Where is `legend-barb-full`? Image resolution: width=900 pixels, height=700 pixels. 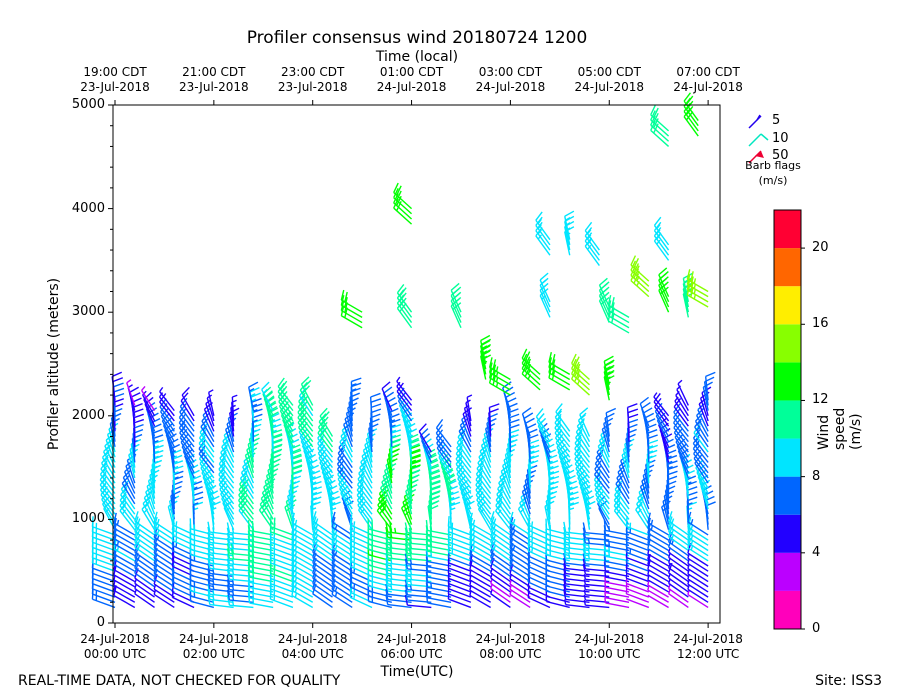 legend-barb-full is located at coordinates (764, 137).